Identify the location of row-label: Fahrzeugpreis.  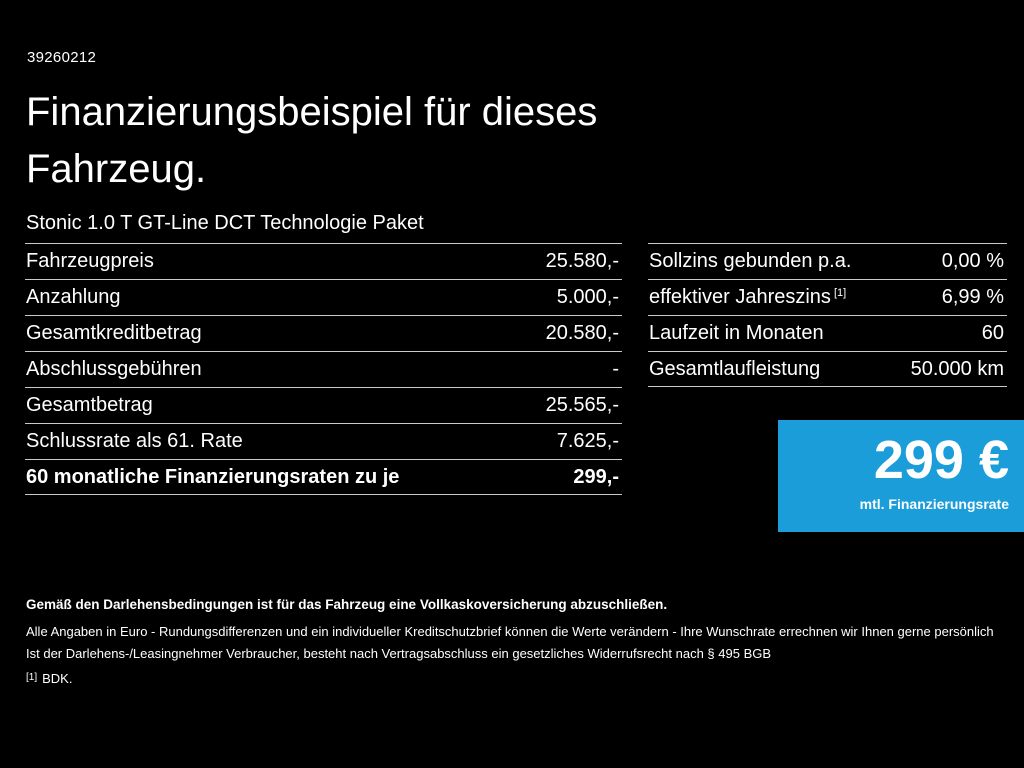
(90, 261).